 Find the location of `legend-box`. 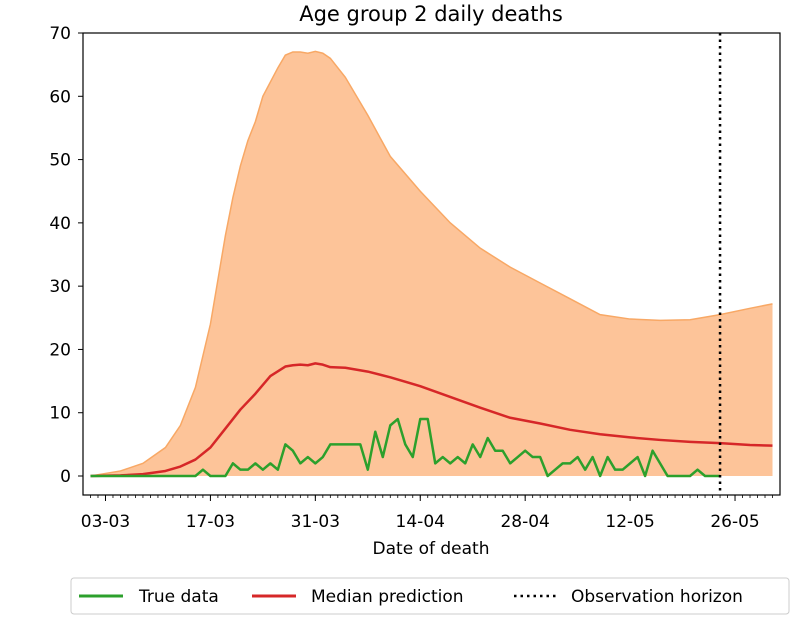

legend-box is located at coordinates (430, 596).